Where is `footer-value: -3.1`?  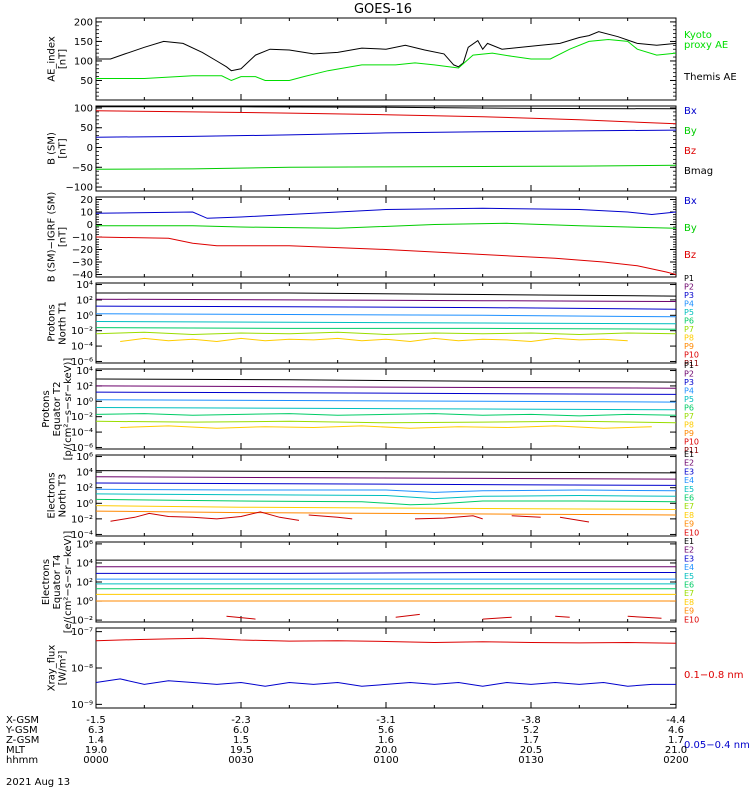
footer-value: -3.1 is located at coordinates (386, 720).